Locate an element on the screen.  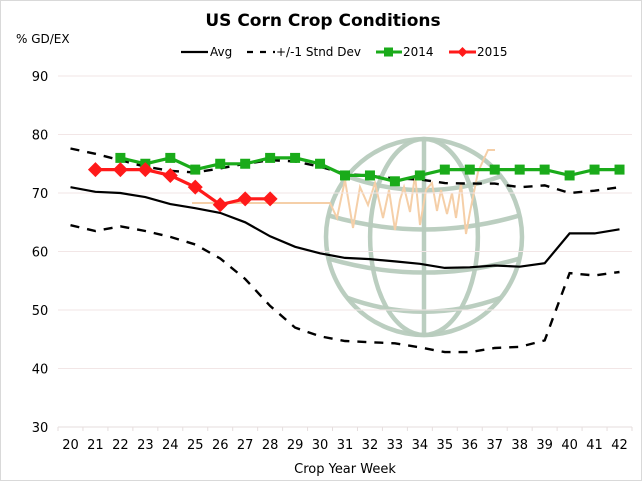
legend-item-2015: 2015 is located at coordinates (478, 52).